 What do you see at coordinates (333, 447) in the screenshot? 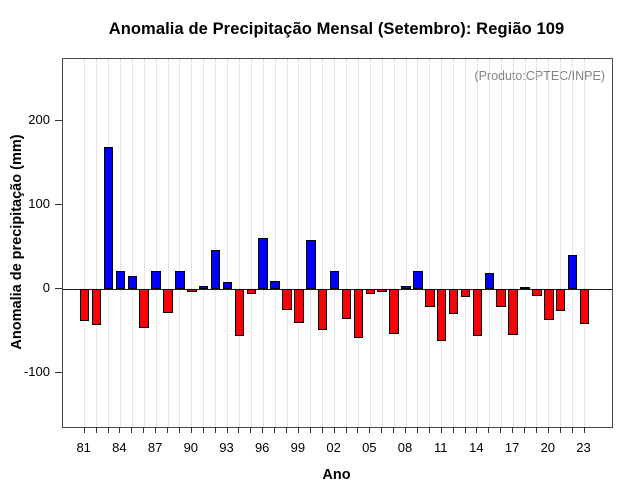
I see `x-tick-label: 02` at bounding box center [333, 447].